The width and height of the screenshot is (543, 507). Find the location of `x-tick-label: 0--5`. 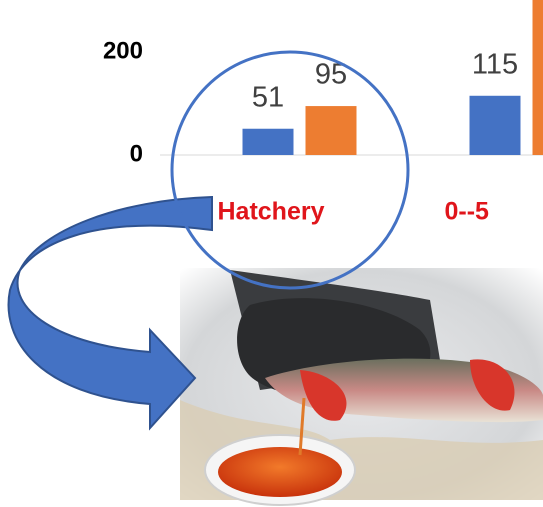

x-tick-label: 0--5 is located at coordinates (467, 212).